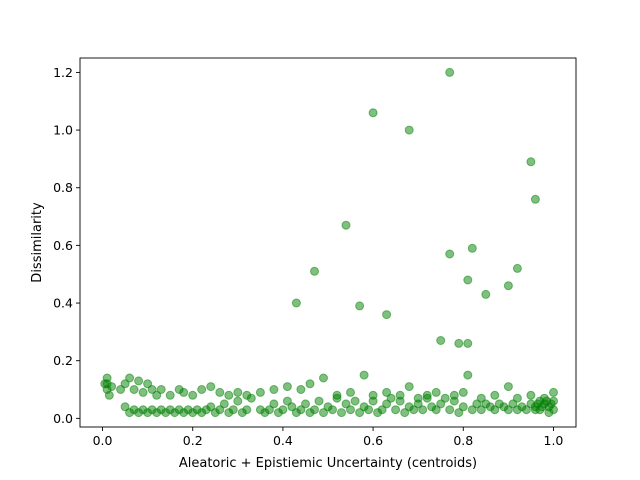 Image resolution: width=640 pixels, height=480 pixels. Describe the element at coordinates (328, 437) in the screenshot. I see `x-axis-ticks: 0.0 0.2 0.4 0.6 0.8 1.0` at that location.